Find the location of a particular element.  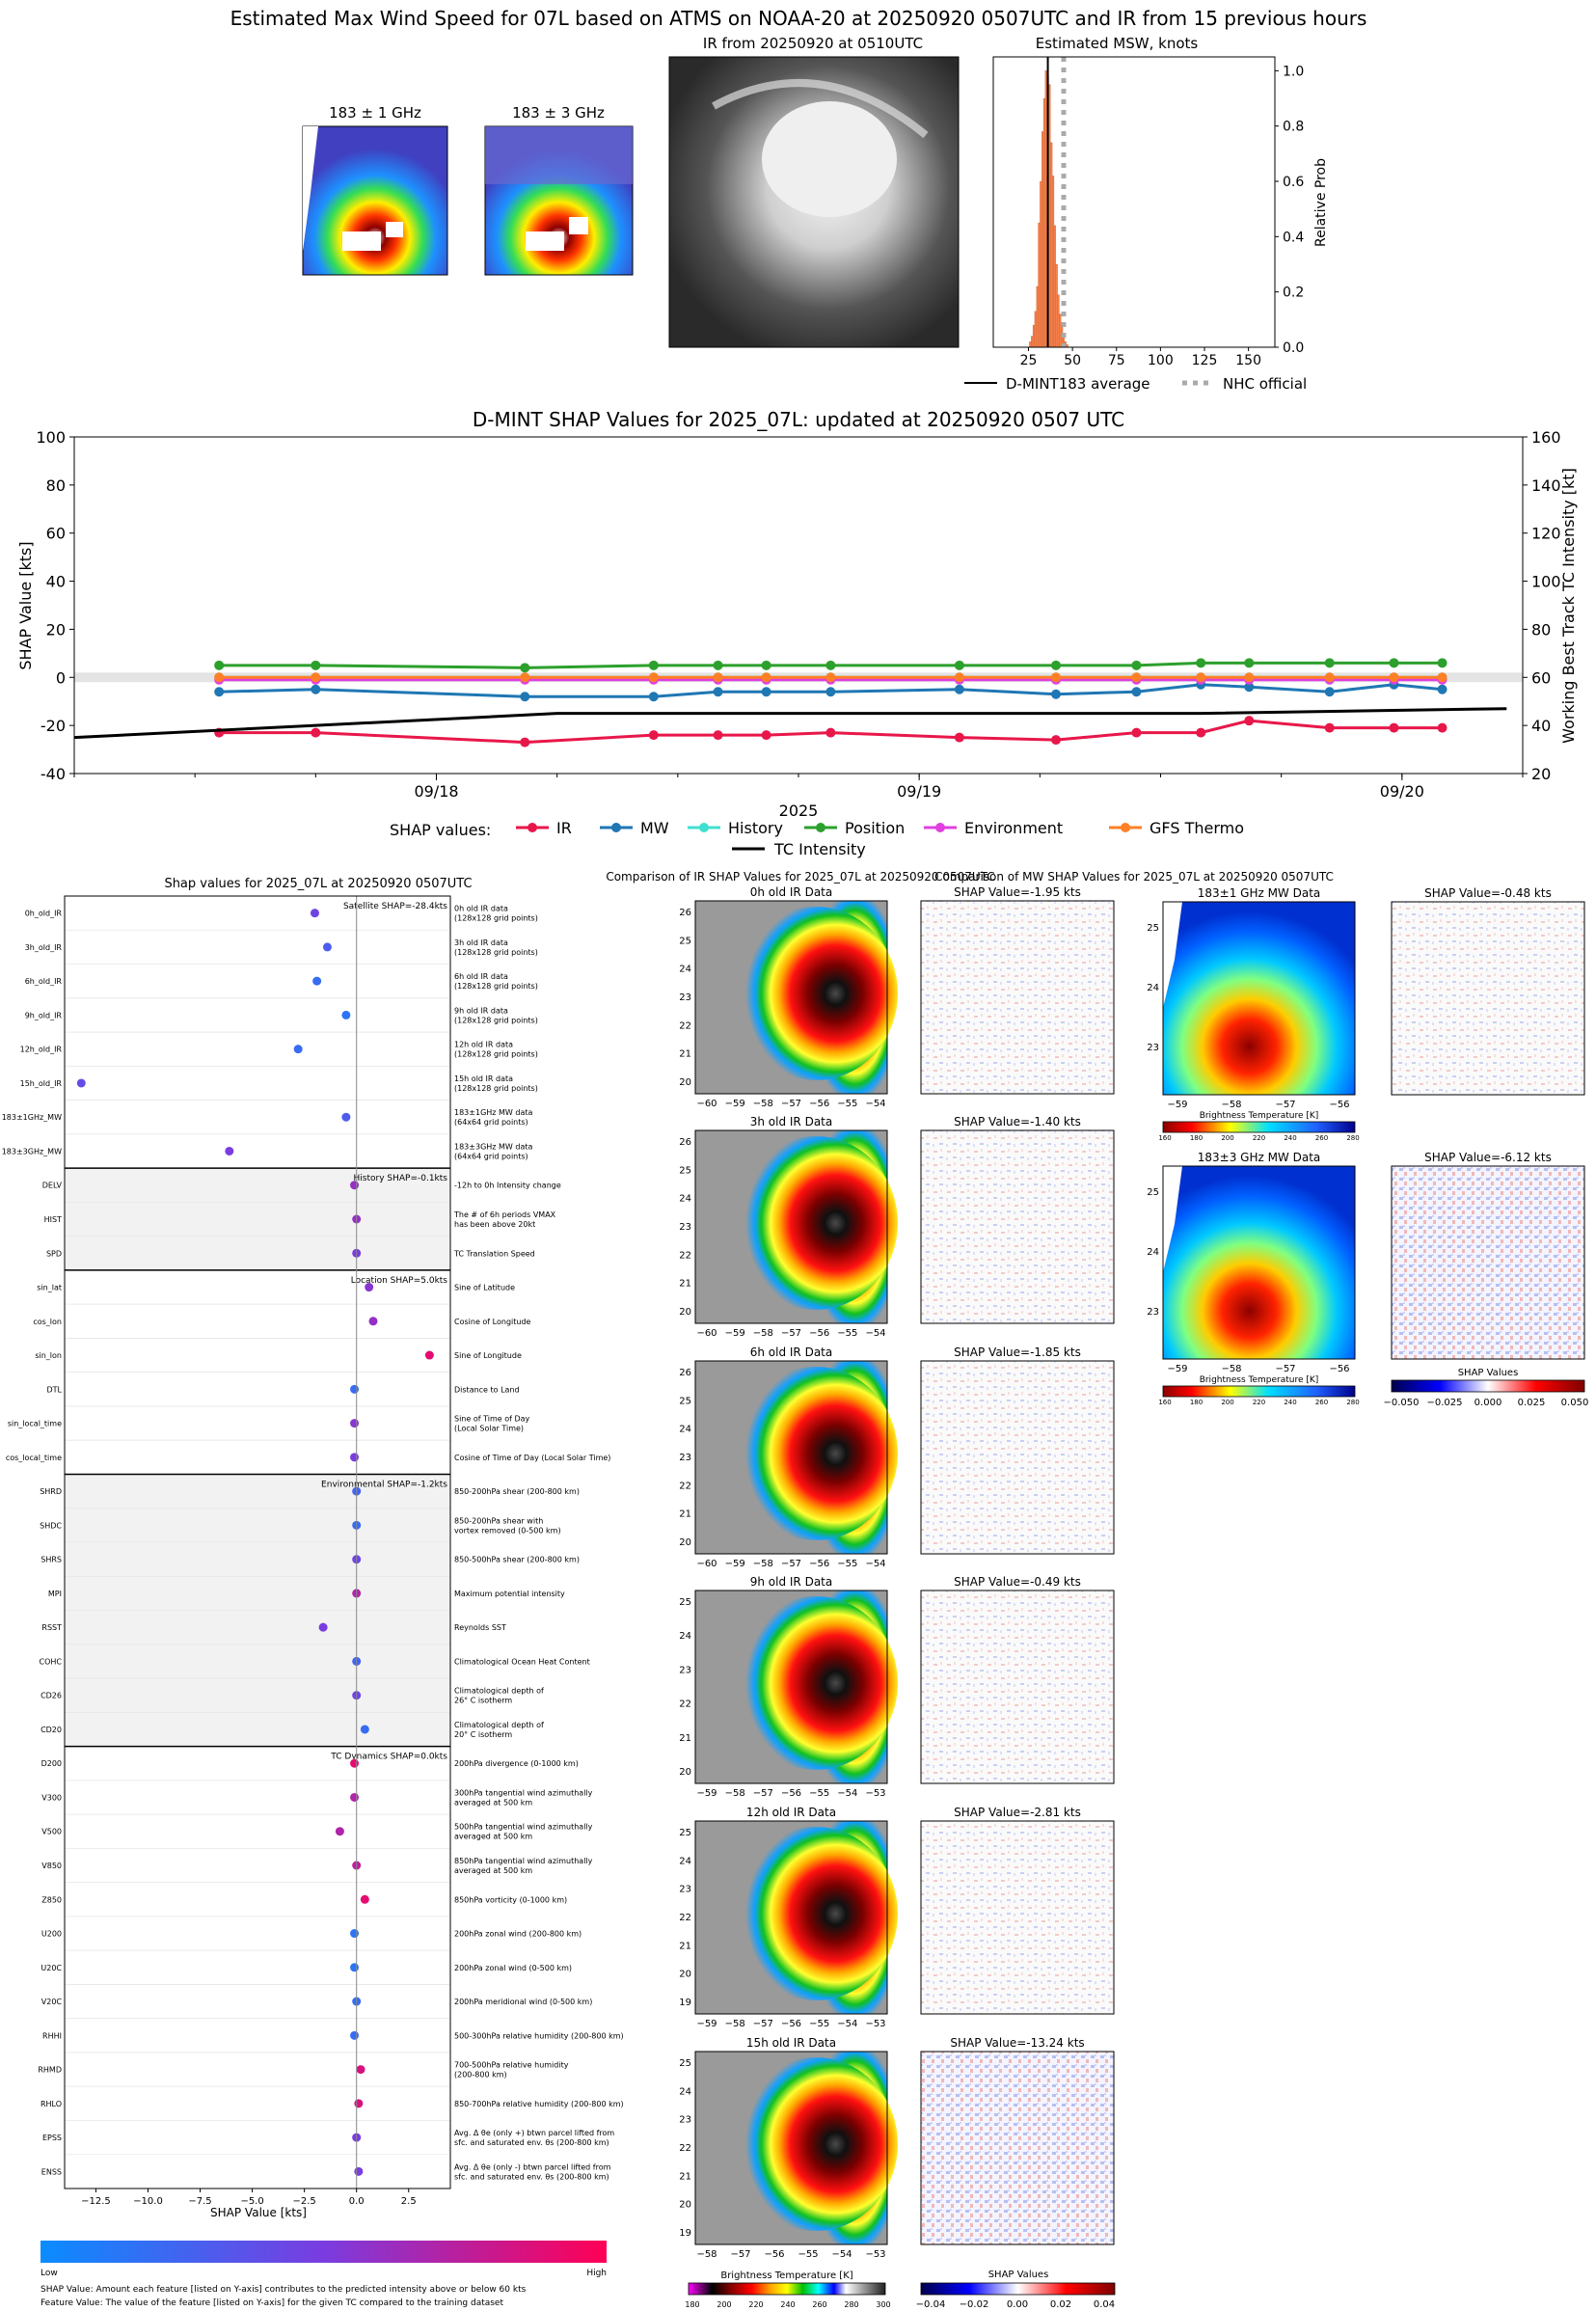

hist-xtick-label: 25 is located at coordinates (1029, 360).